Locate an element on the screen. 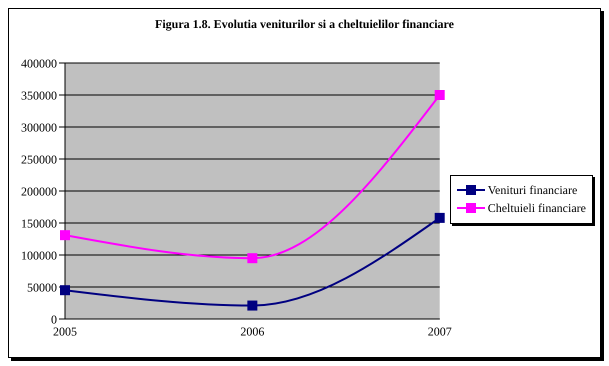 The image size is (609, 366). y-tick-label: 150000 is located at coordinates (39, 223).